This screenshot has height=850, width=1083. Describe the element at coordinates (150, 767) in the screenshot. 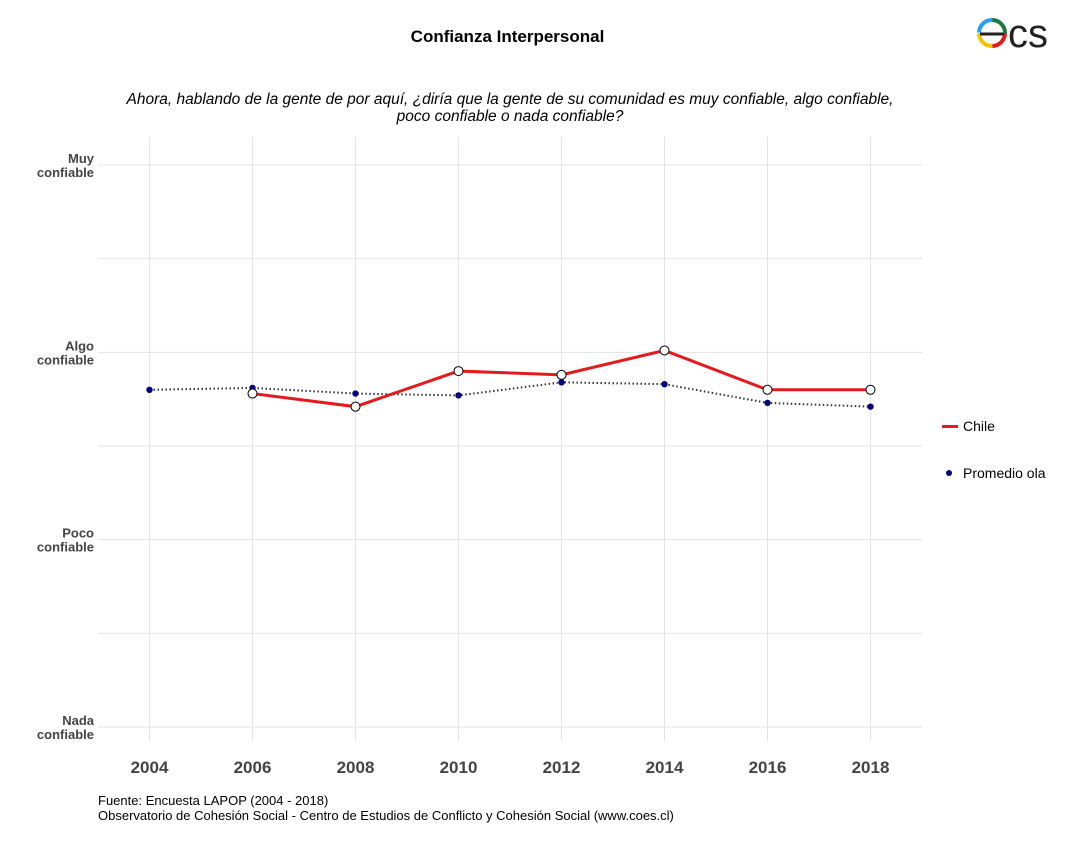

I see `x-tick-label: 2004` at that location.